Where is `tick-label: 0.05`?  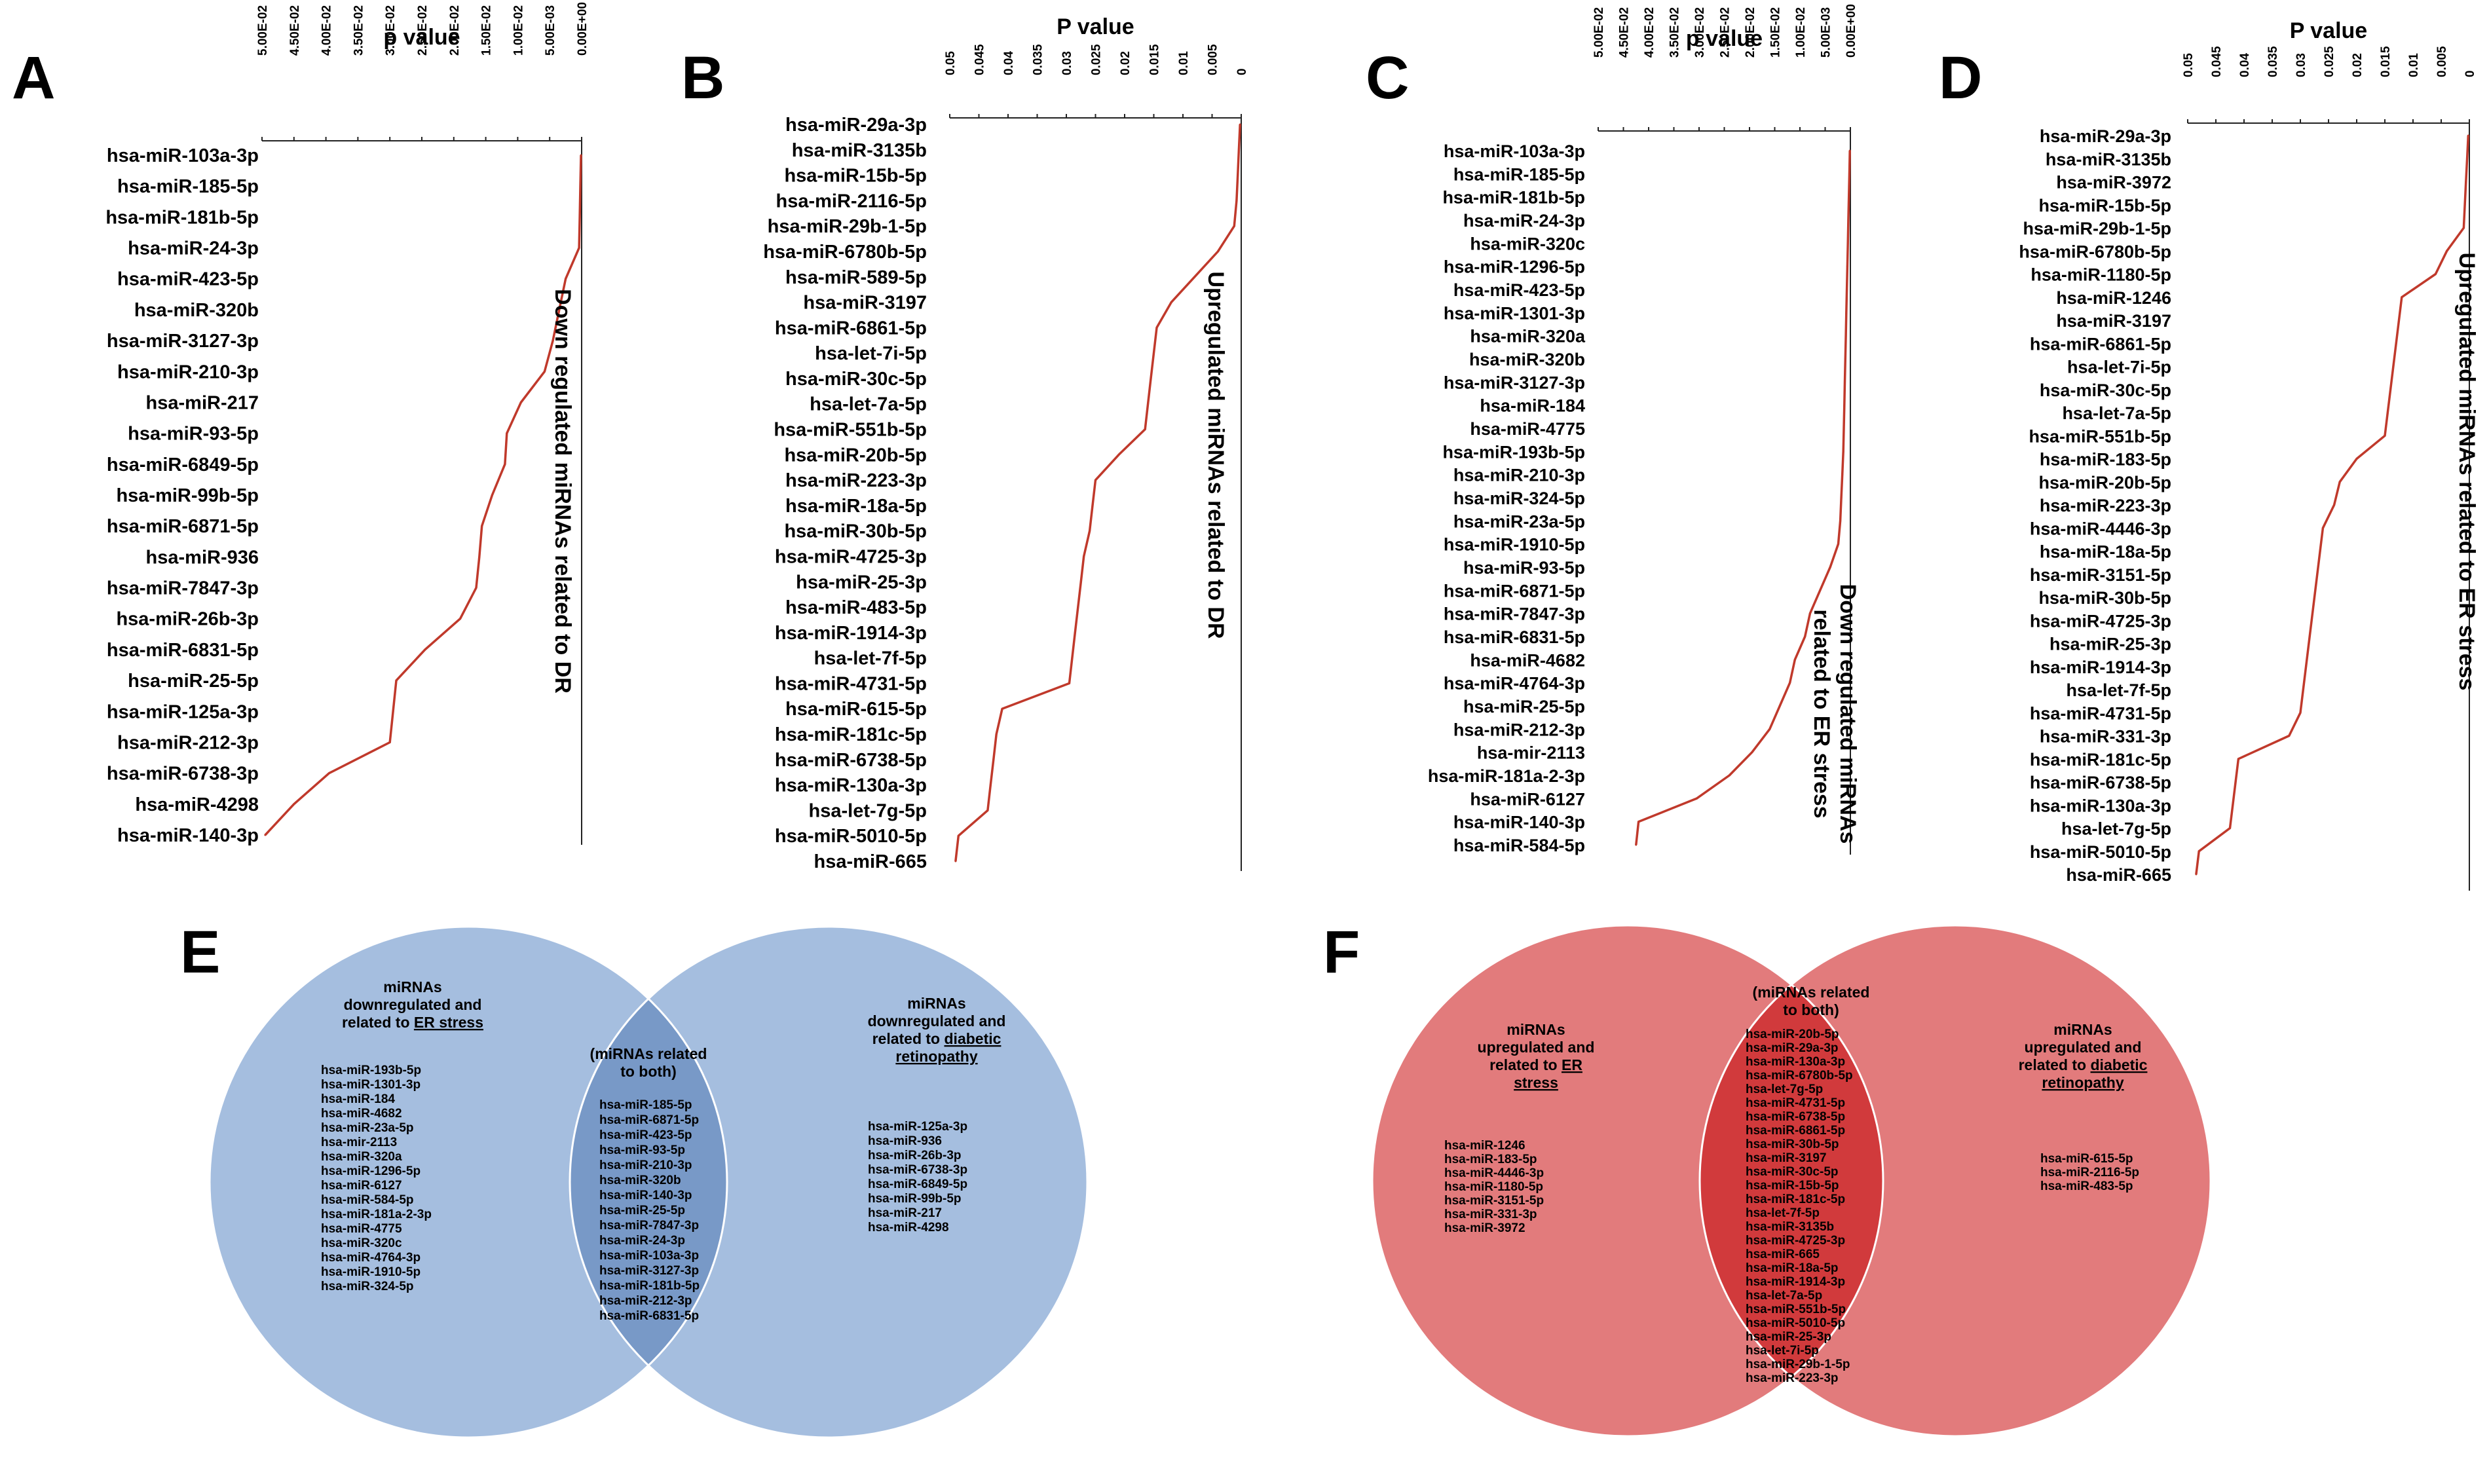 tick-label: 0.05 is located at coordinates (951, 63).